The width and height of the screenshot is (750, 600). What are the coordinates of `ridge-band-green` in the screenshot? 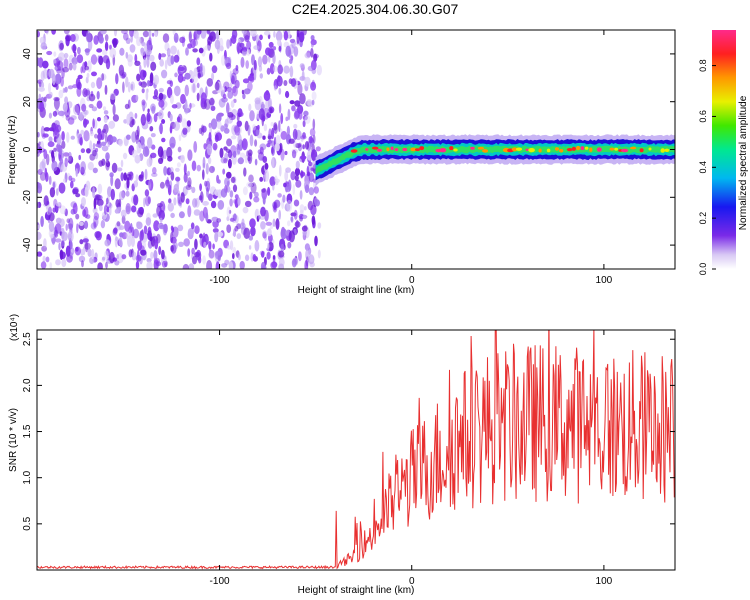 It's located at (495, 160).